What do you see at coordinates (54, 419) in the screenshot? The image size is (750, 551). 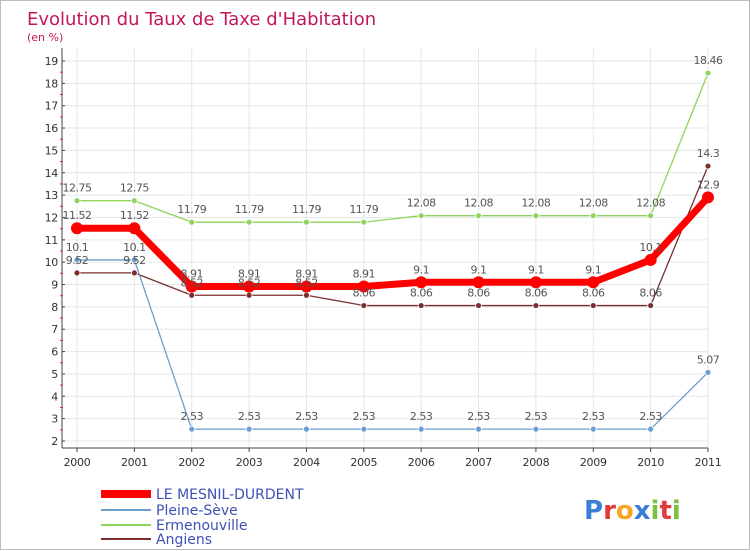 I see `y-tick-label: 3` at bounding box center [54, 419].